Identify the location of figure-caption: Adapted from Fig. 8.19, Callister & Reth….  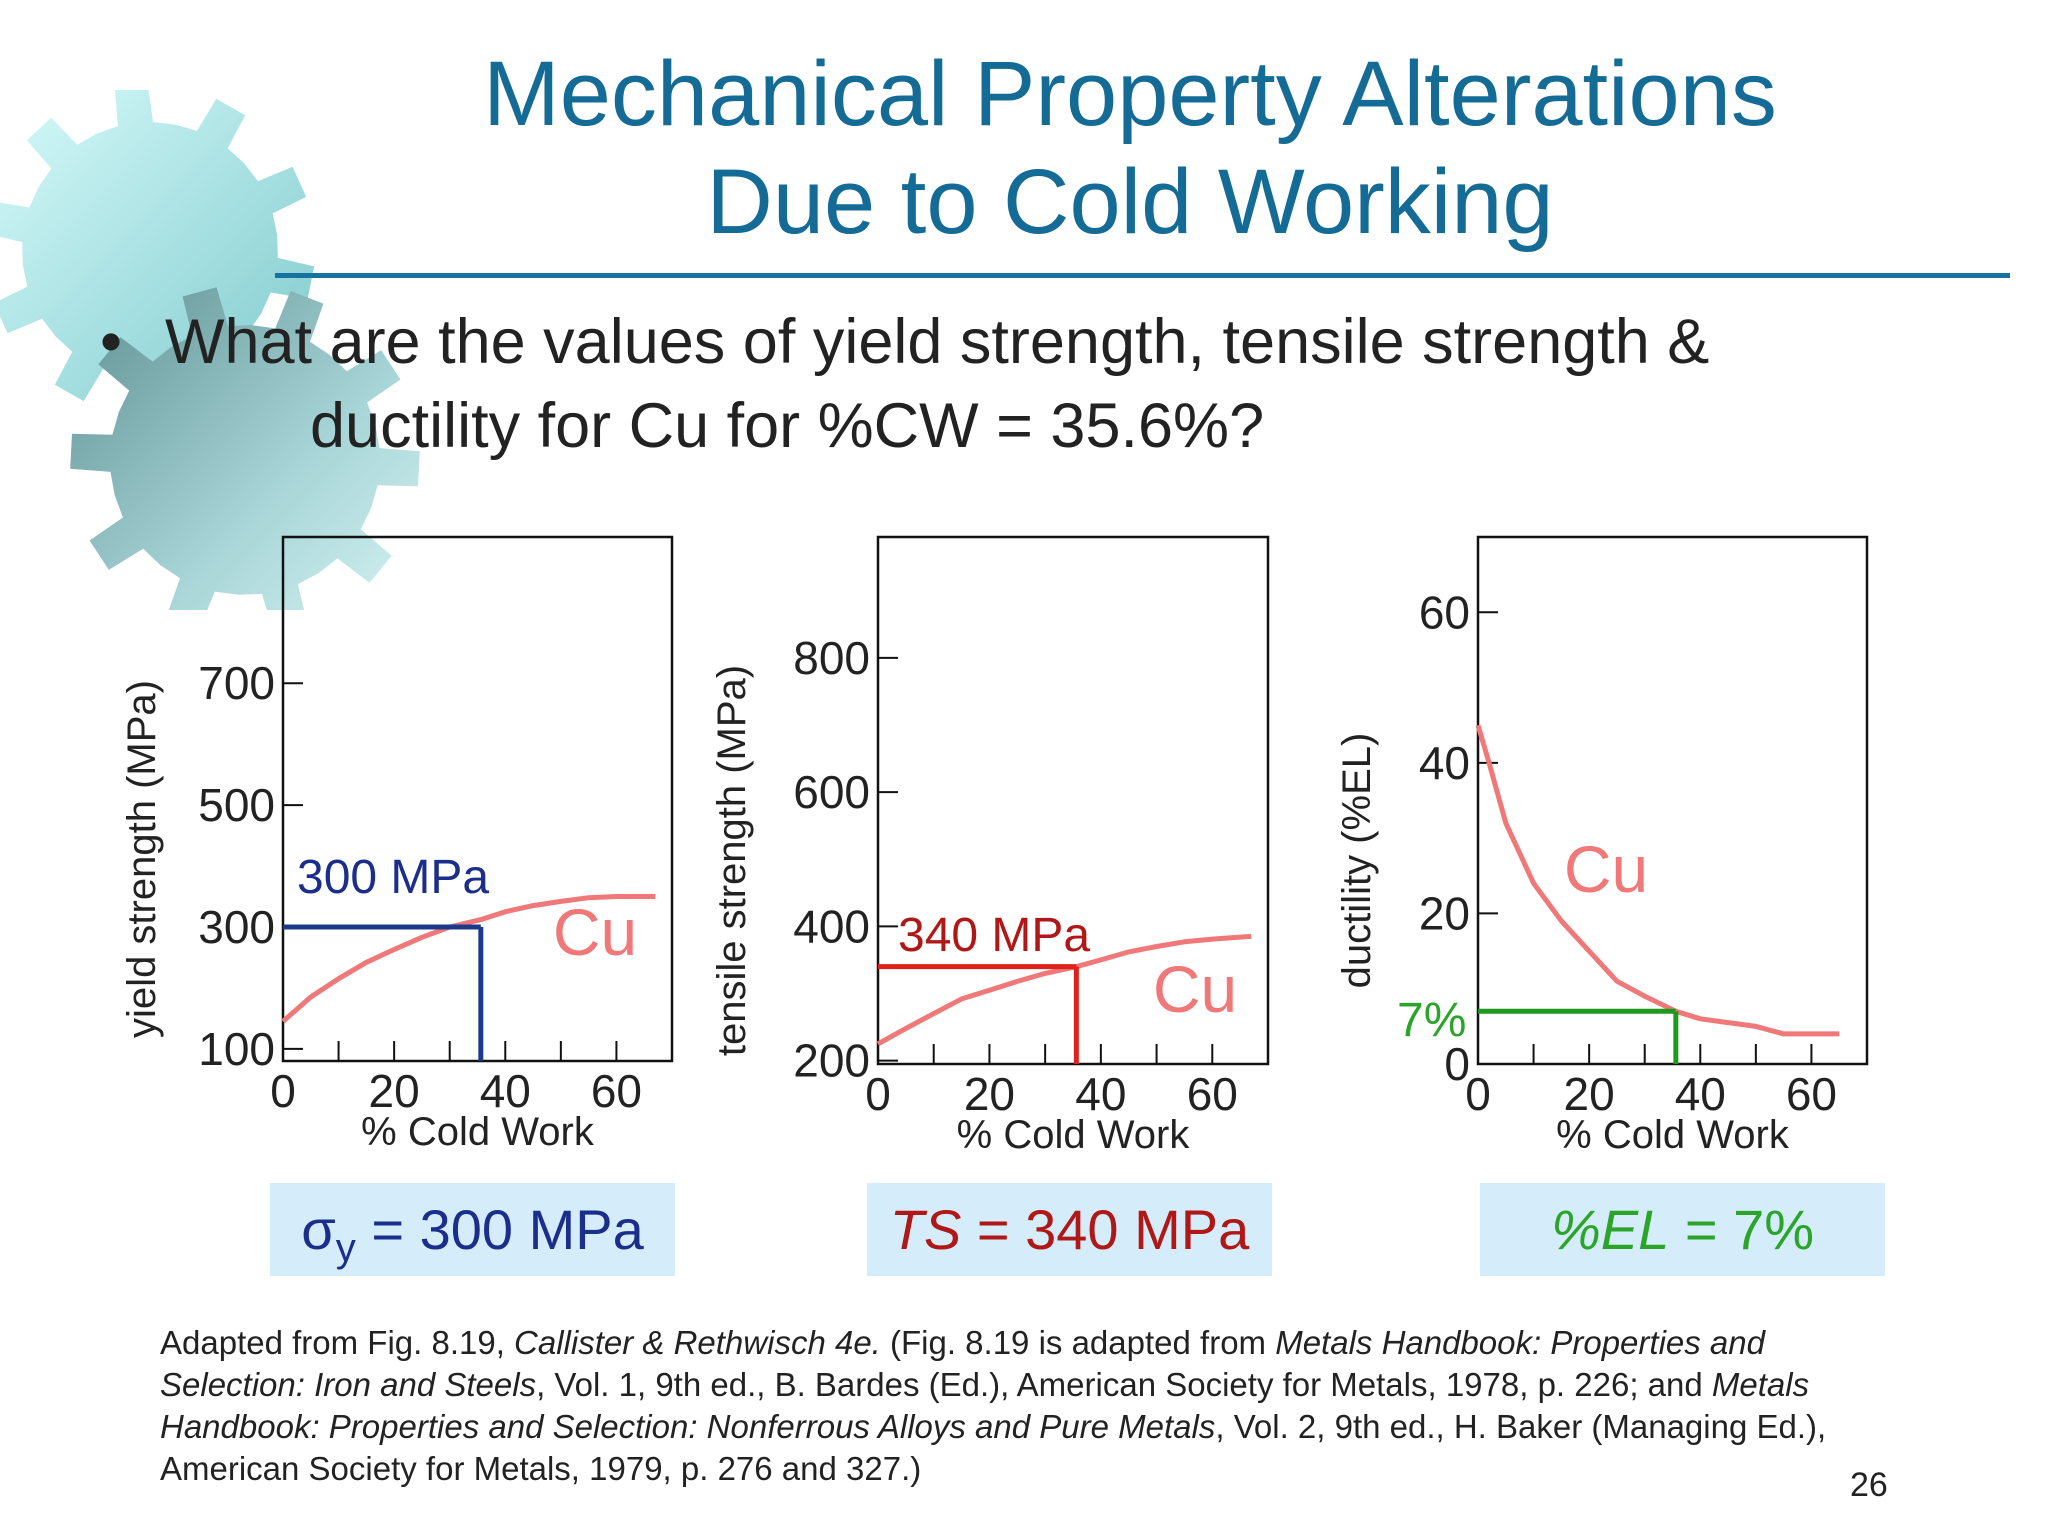
(1010, 1406).